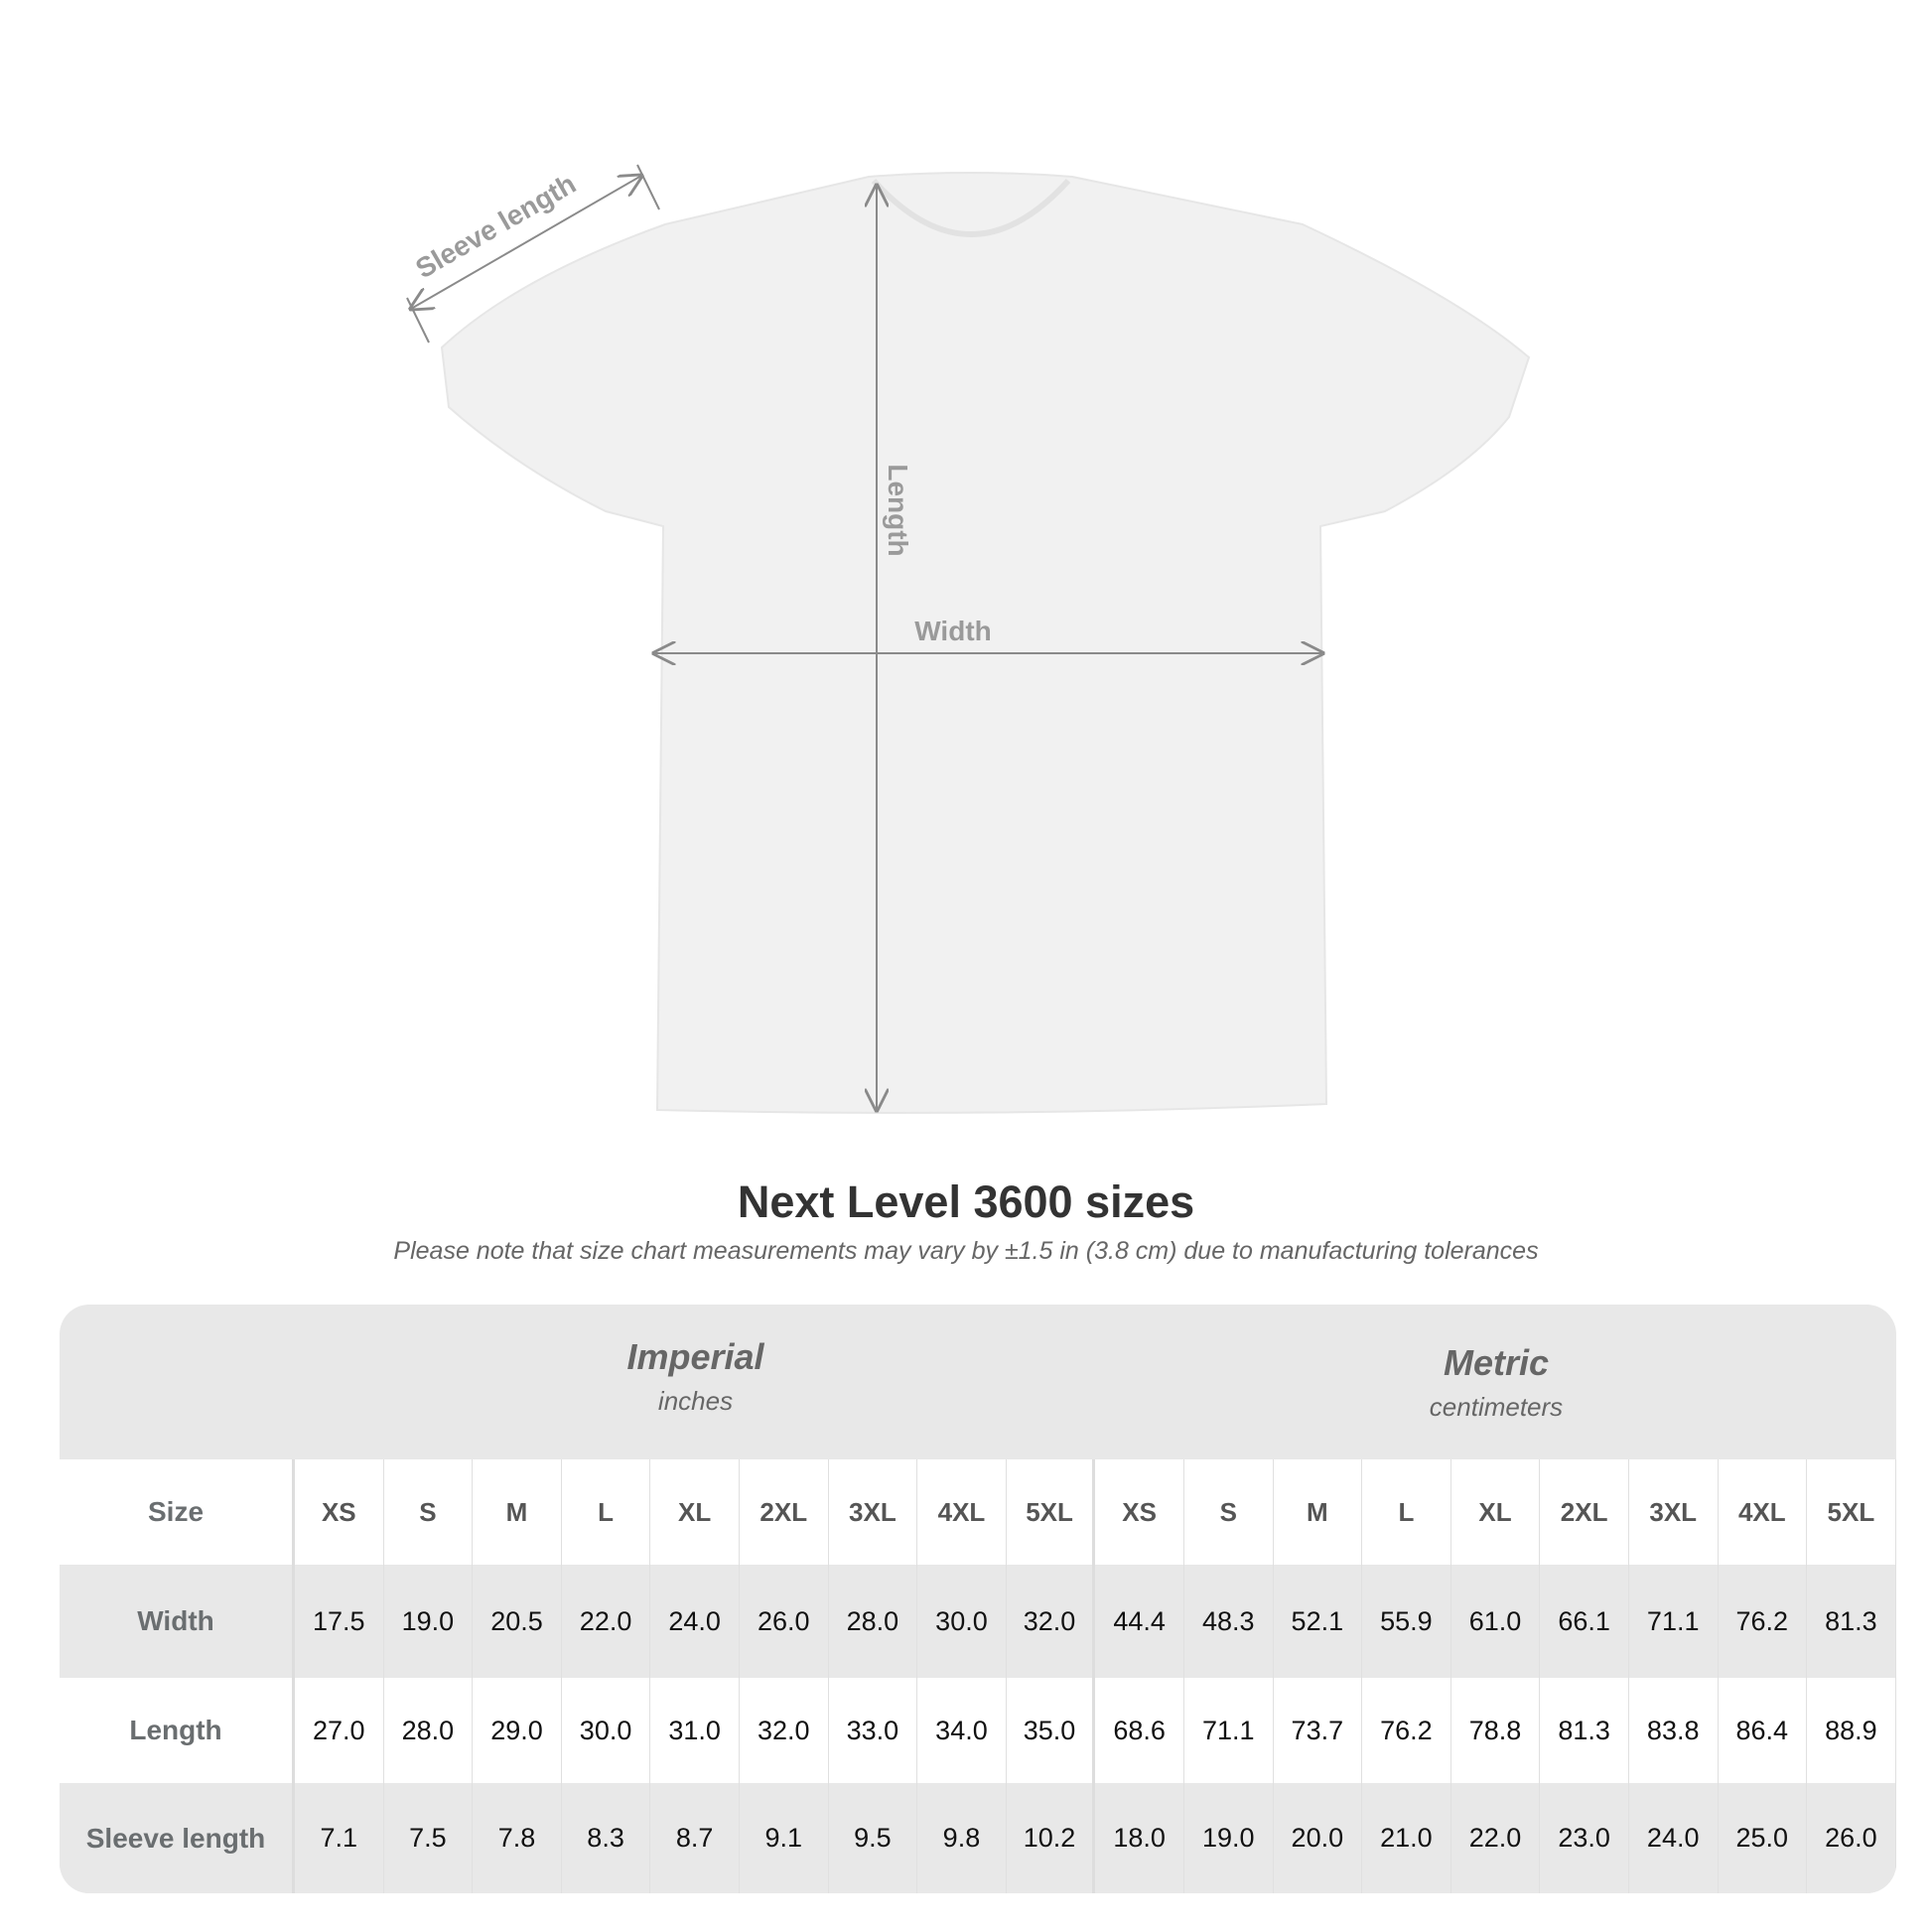  Describe the element at coordinates (1318, 1730) in the screenshot. I see `metric-value-cell: 73.7` at that location.